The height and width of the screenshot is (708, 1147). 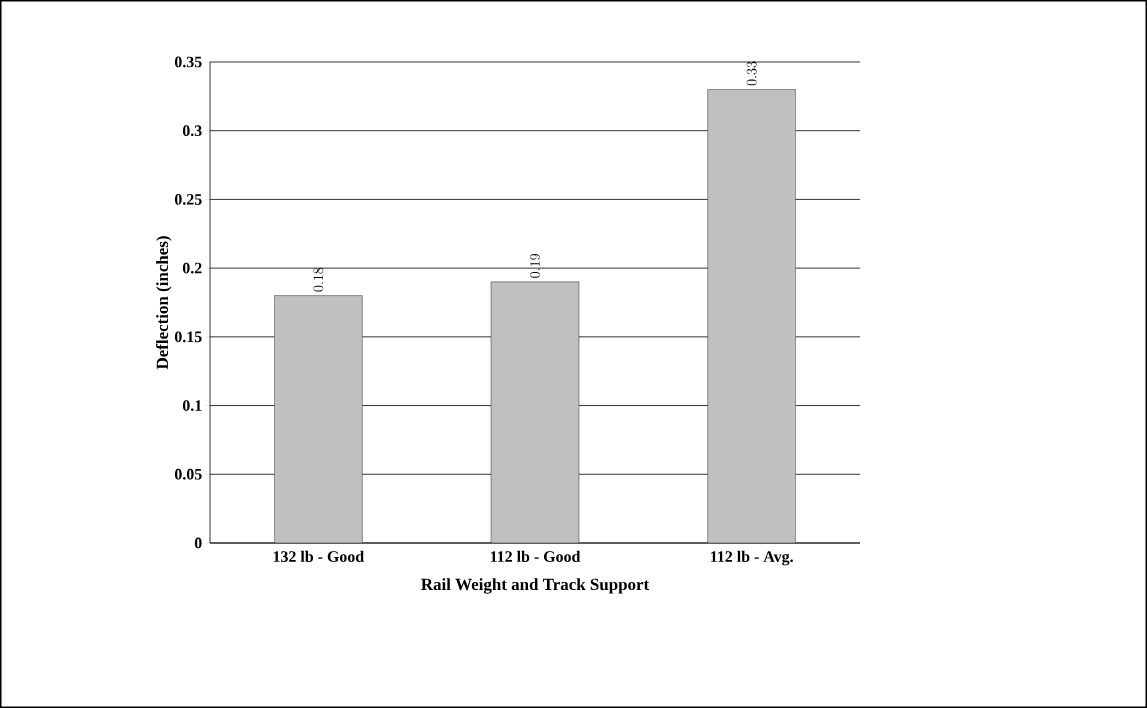 What do you see at coordinates (188, 62) in the screenshot?
I see `y-tick-label: 0.35` at bounding box center [188, 62].